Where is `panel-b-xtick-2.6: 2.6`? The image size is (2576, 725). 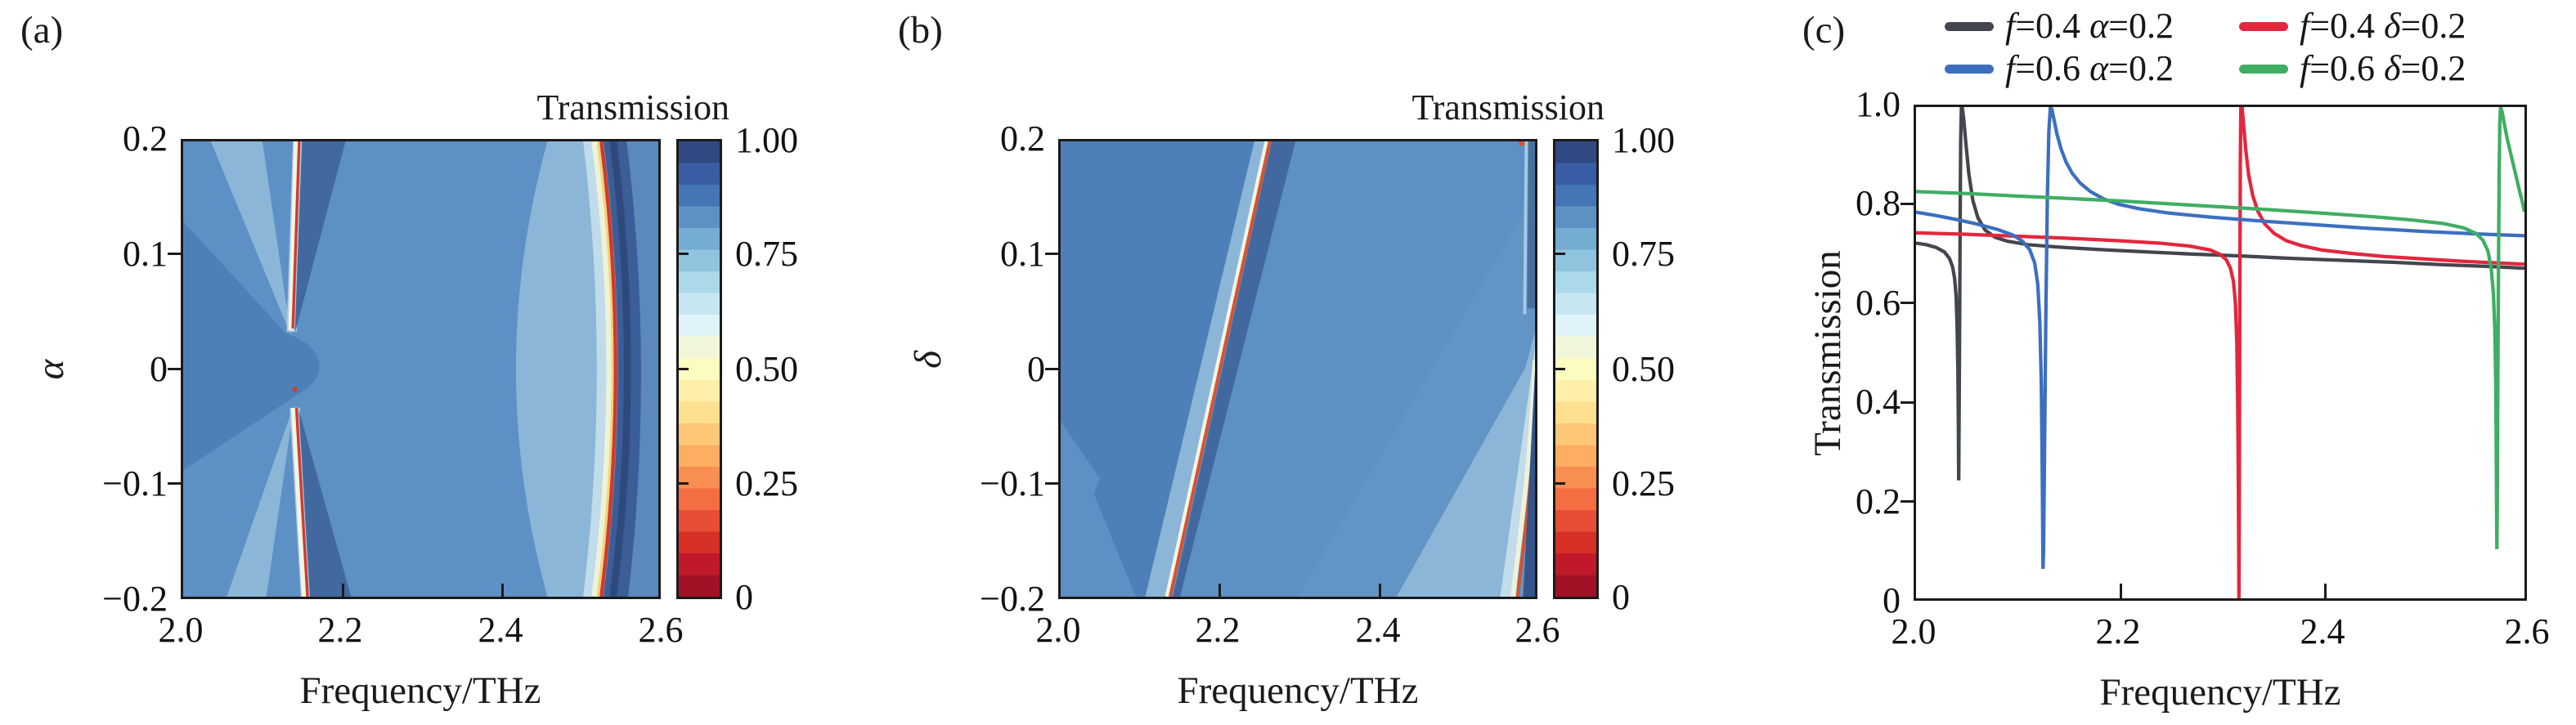
panel-b-xtick-2.6: 2.6 is located at coordinates (1538, 630).